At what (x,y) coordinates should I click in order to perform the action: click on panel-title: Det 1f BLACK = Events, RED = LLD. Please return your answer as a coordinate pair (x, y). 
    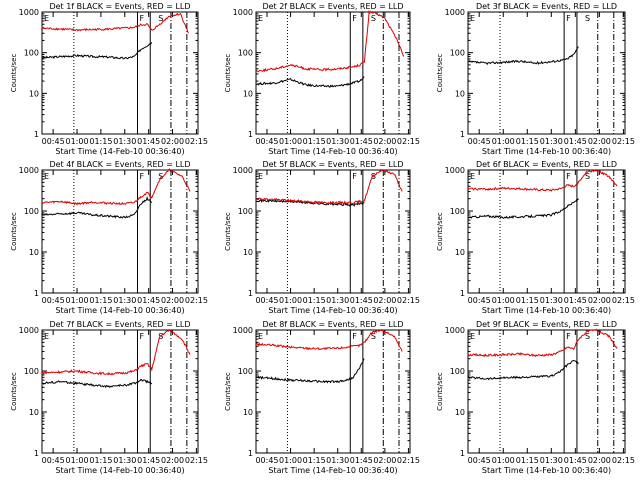
    Looking at the image, I should click on (119, 6).